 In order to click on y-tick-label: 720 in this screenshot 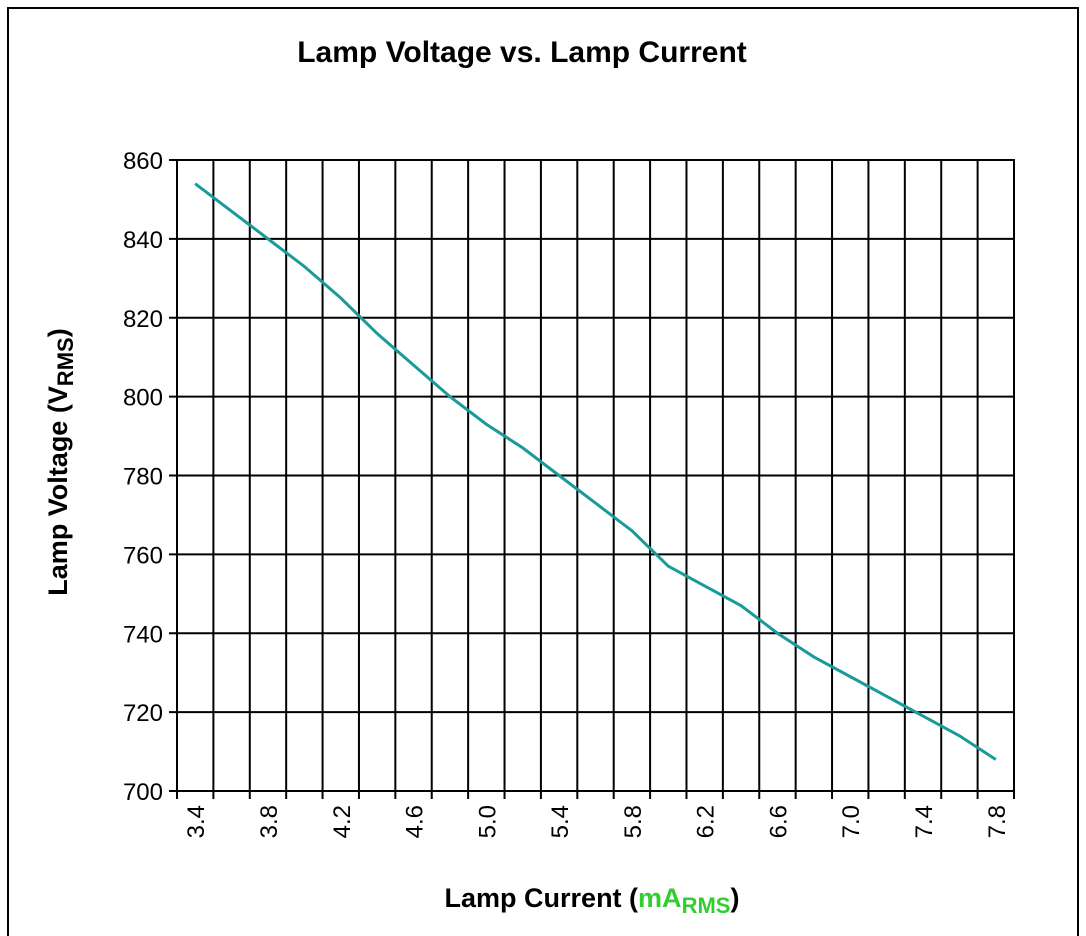, I will do `click(143, 713)`.